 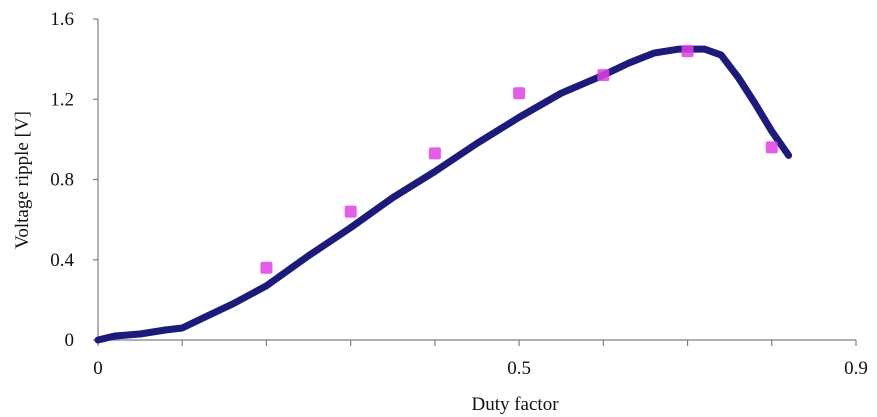 I want to click on x-tick-label: 0.5, so click(x=519, y=368).